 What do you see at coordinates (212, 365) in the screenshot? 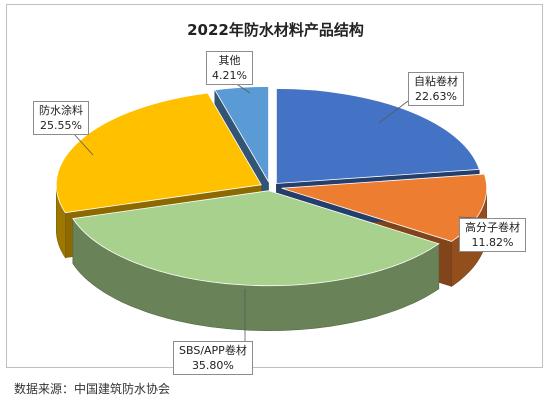
I see `label-sbs-value: 35.80%` at bounding box center [212, 365].